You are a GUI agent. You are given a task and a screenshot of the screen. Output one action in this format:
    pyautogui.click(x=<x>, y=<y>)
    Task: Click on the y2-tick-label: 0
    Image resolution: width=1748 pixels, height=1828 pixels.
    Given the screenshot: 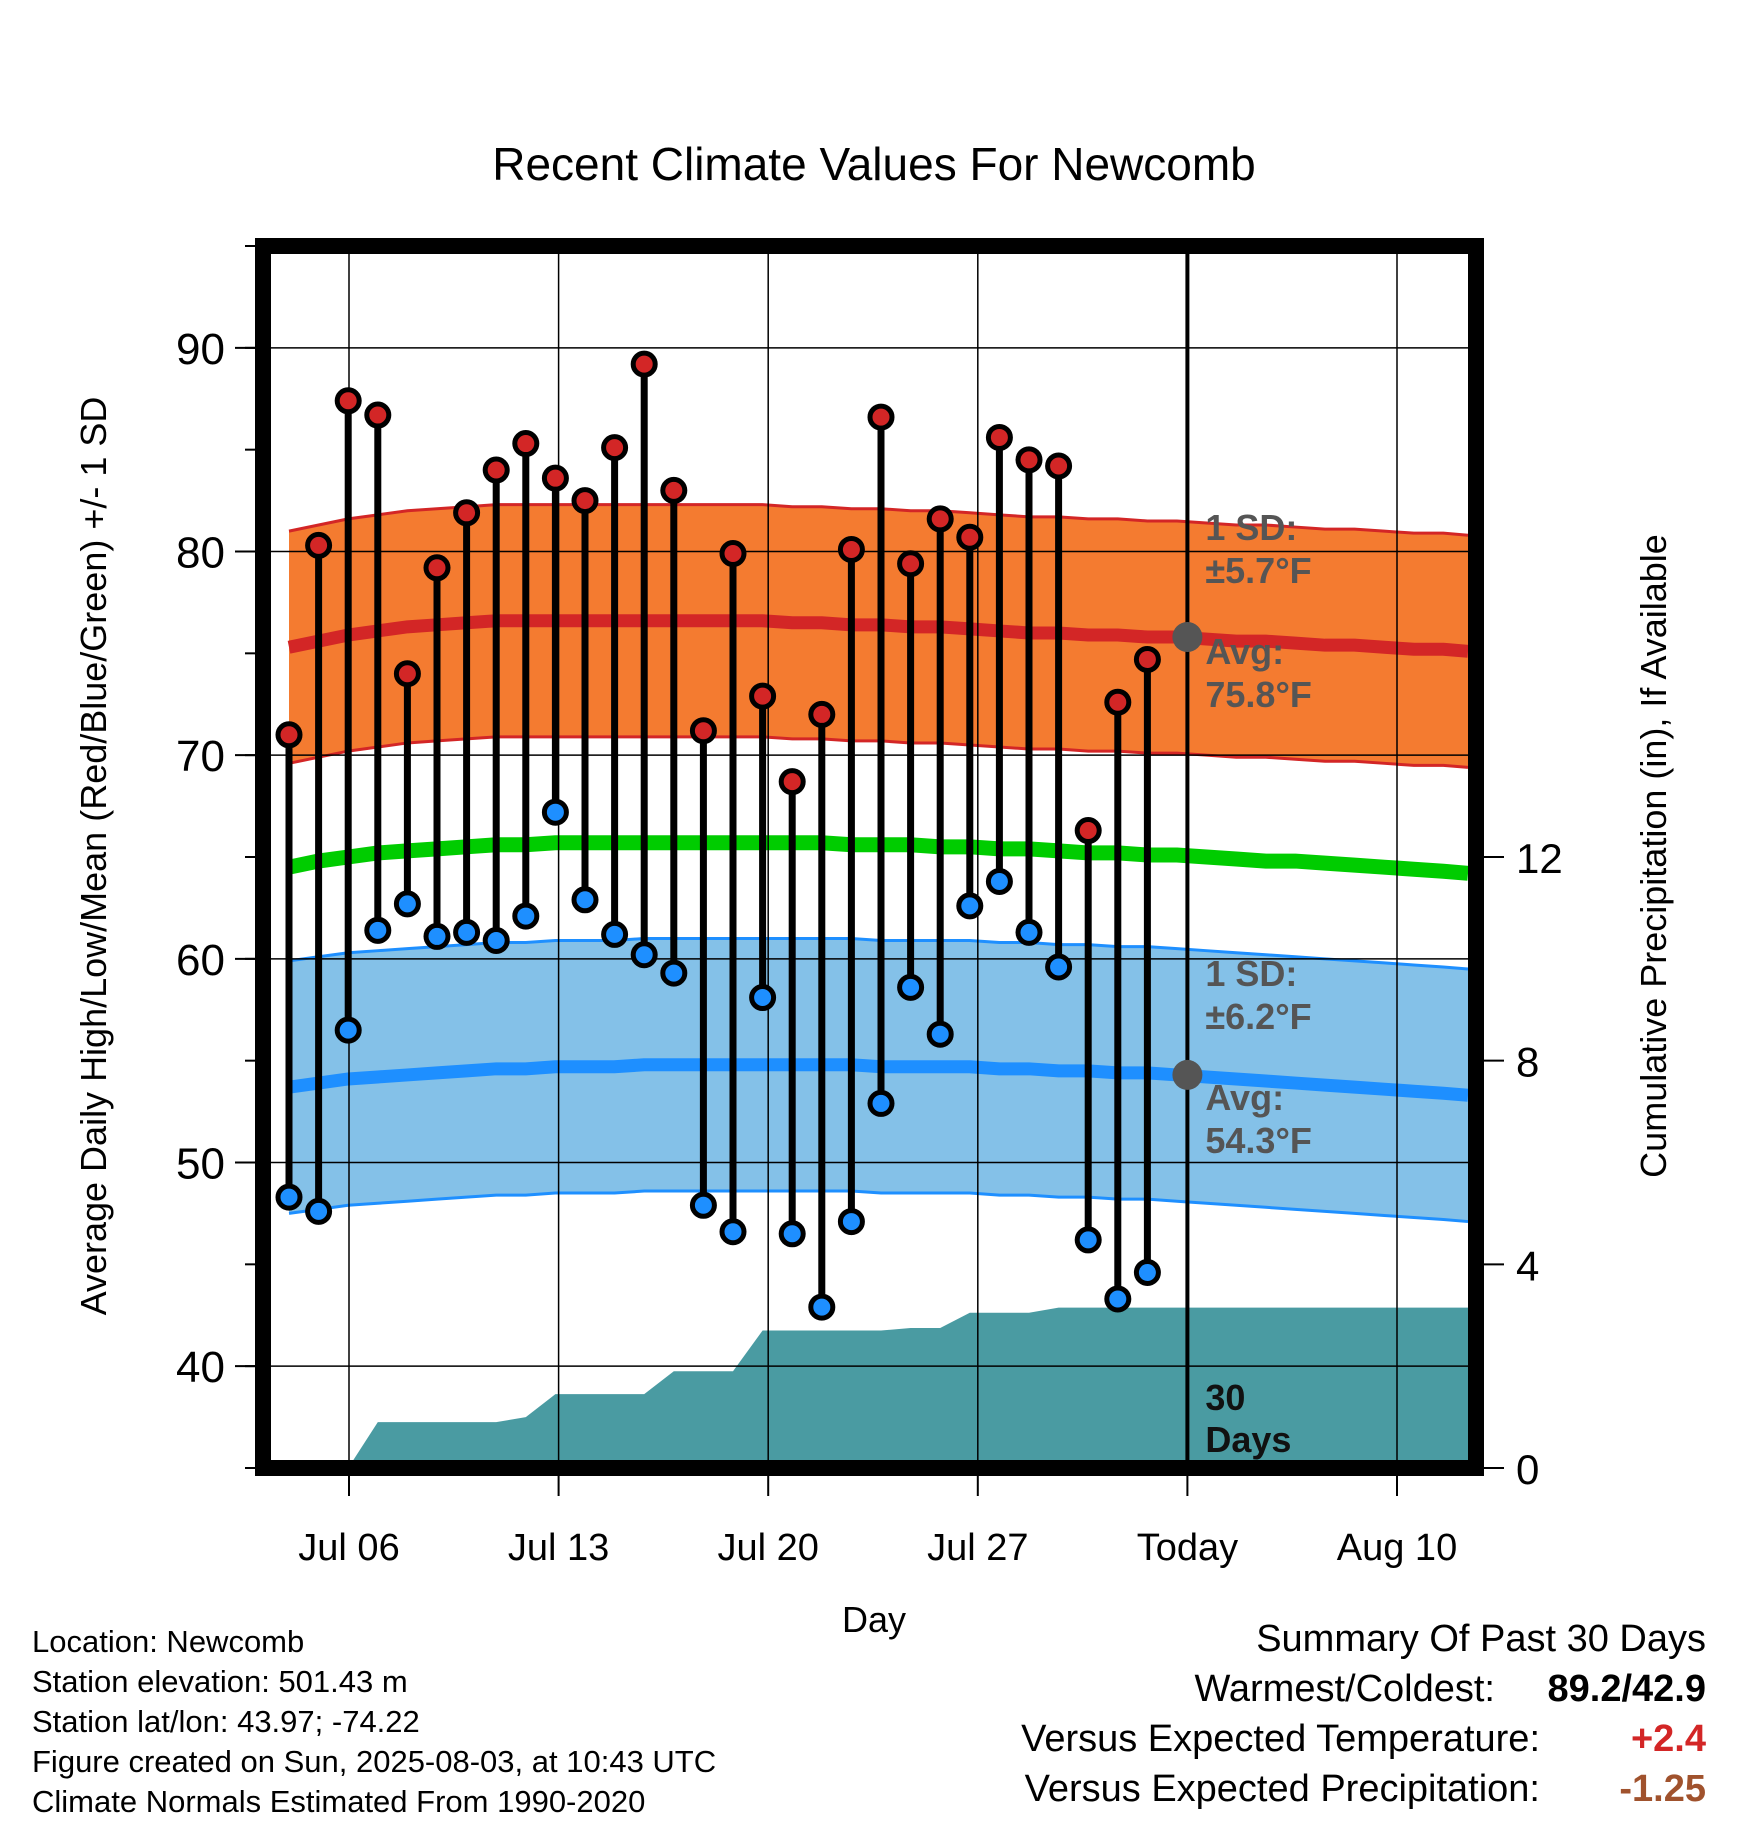 What is the action you would take?
    pyautogui.click(x=1527, y=1469)
    